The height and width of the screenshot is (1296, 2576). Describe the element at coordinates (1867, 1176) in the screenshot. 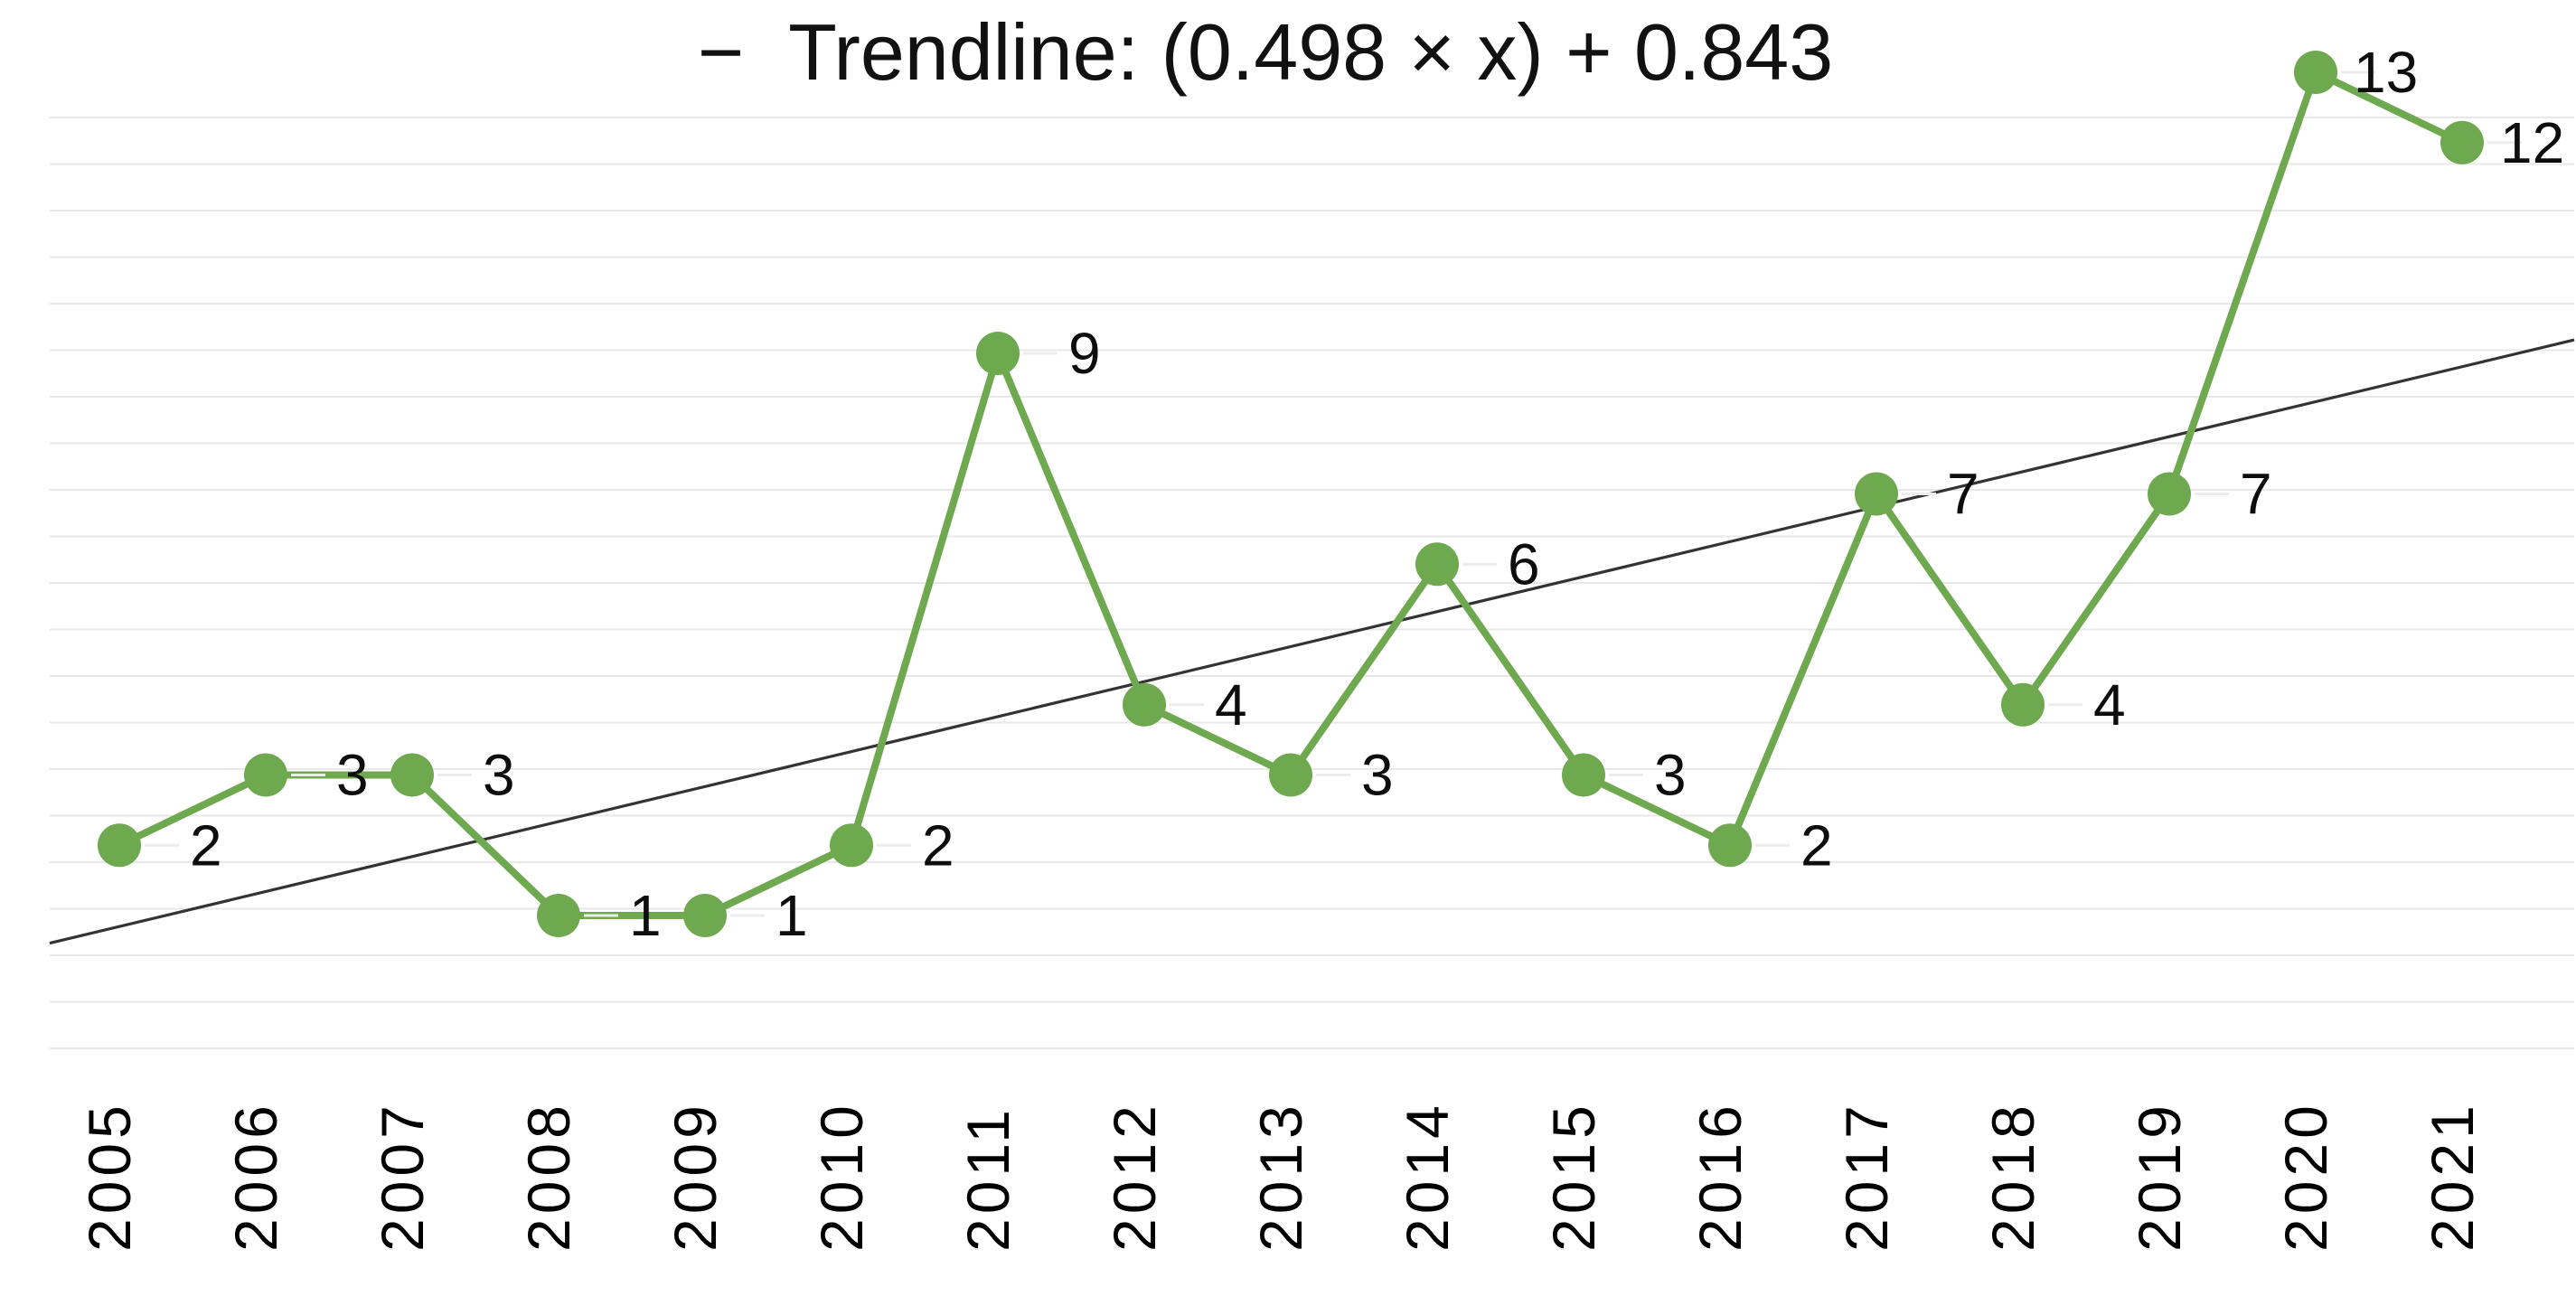

I see `x-tick-label-2017: 2017` at that location.